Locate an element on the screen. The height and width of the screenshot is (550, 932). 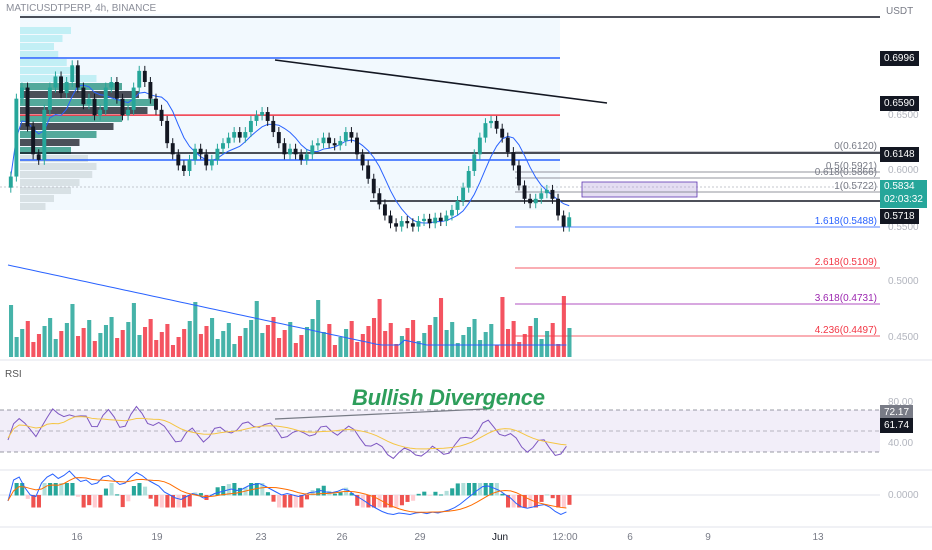
rsi-pane-title: RSI is located at coordinates (13, 374).